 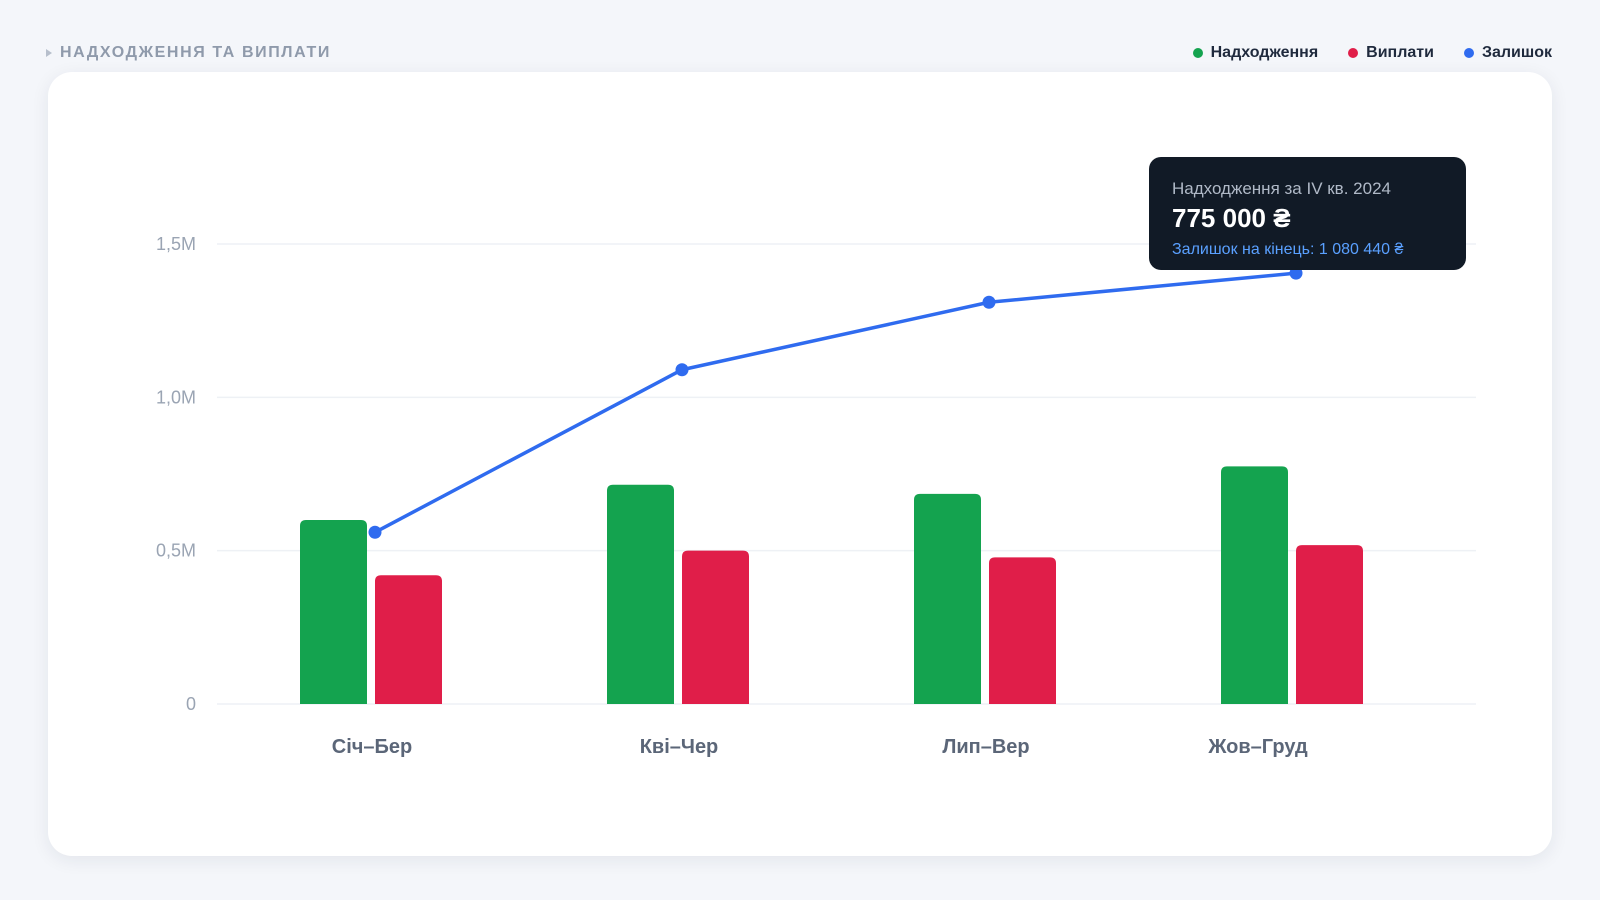 I want to click on y-tick-label: 1,0M, so click(x=176, y=397).